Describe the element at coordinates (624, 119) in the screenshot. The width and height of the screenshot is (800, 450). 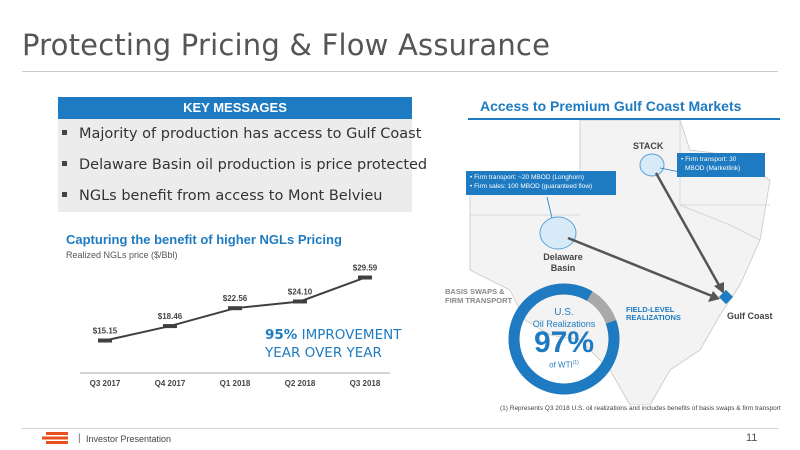
I see `map-section-divider` at that location.